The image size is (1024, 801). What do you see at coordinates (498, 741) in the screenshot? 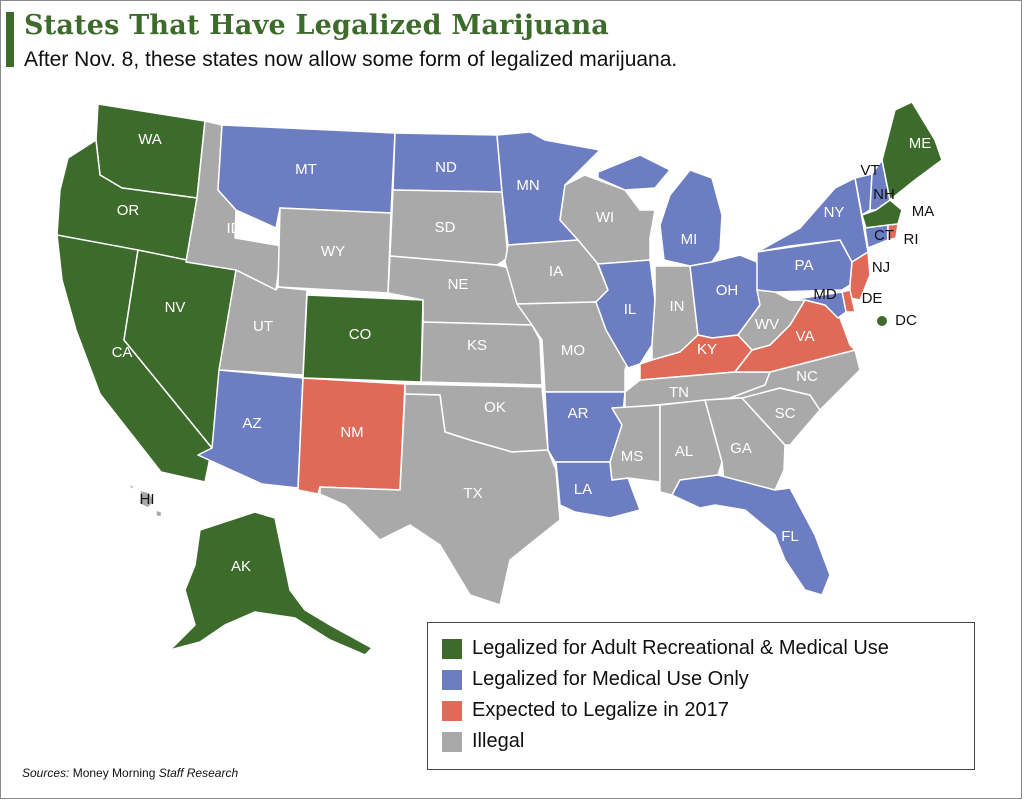
I see `legend-label: Illegal` at bounding box center [498, 741].